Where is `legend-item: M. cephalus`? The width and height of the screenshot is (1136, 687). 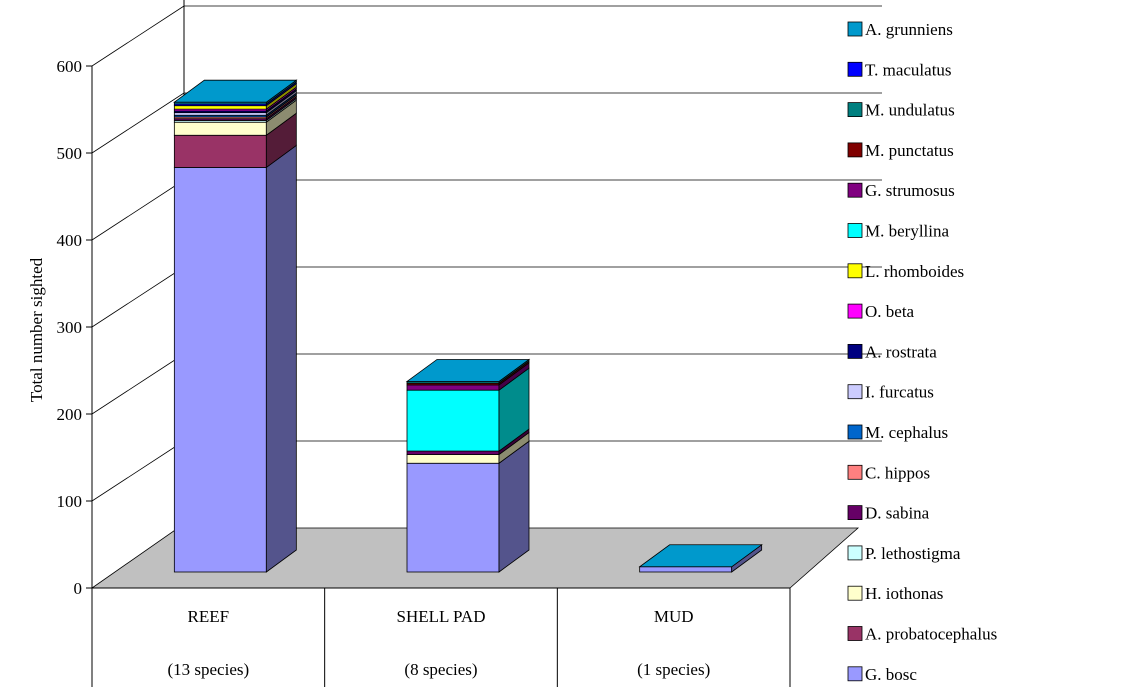
legend-item: M. cephalus is located at coordinates (897, 432).